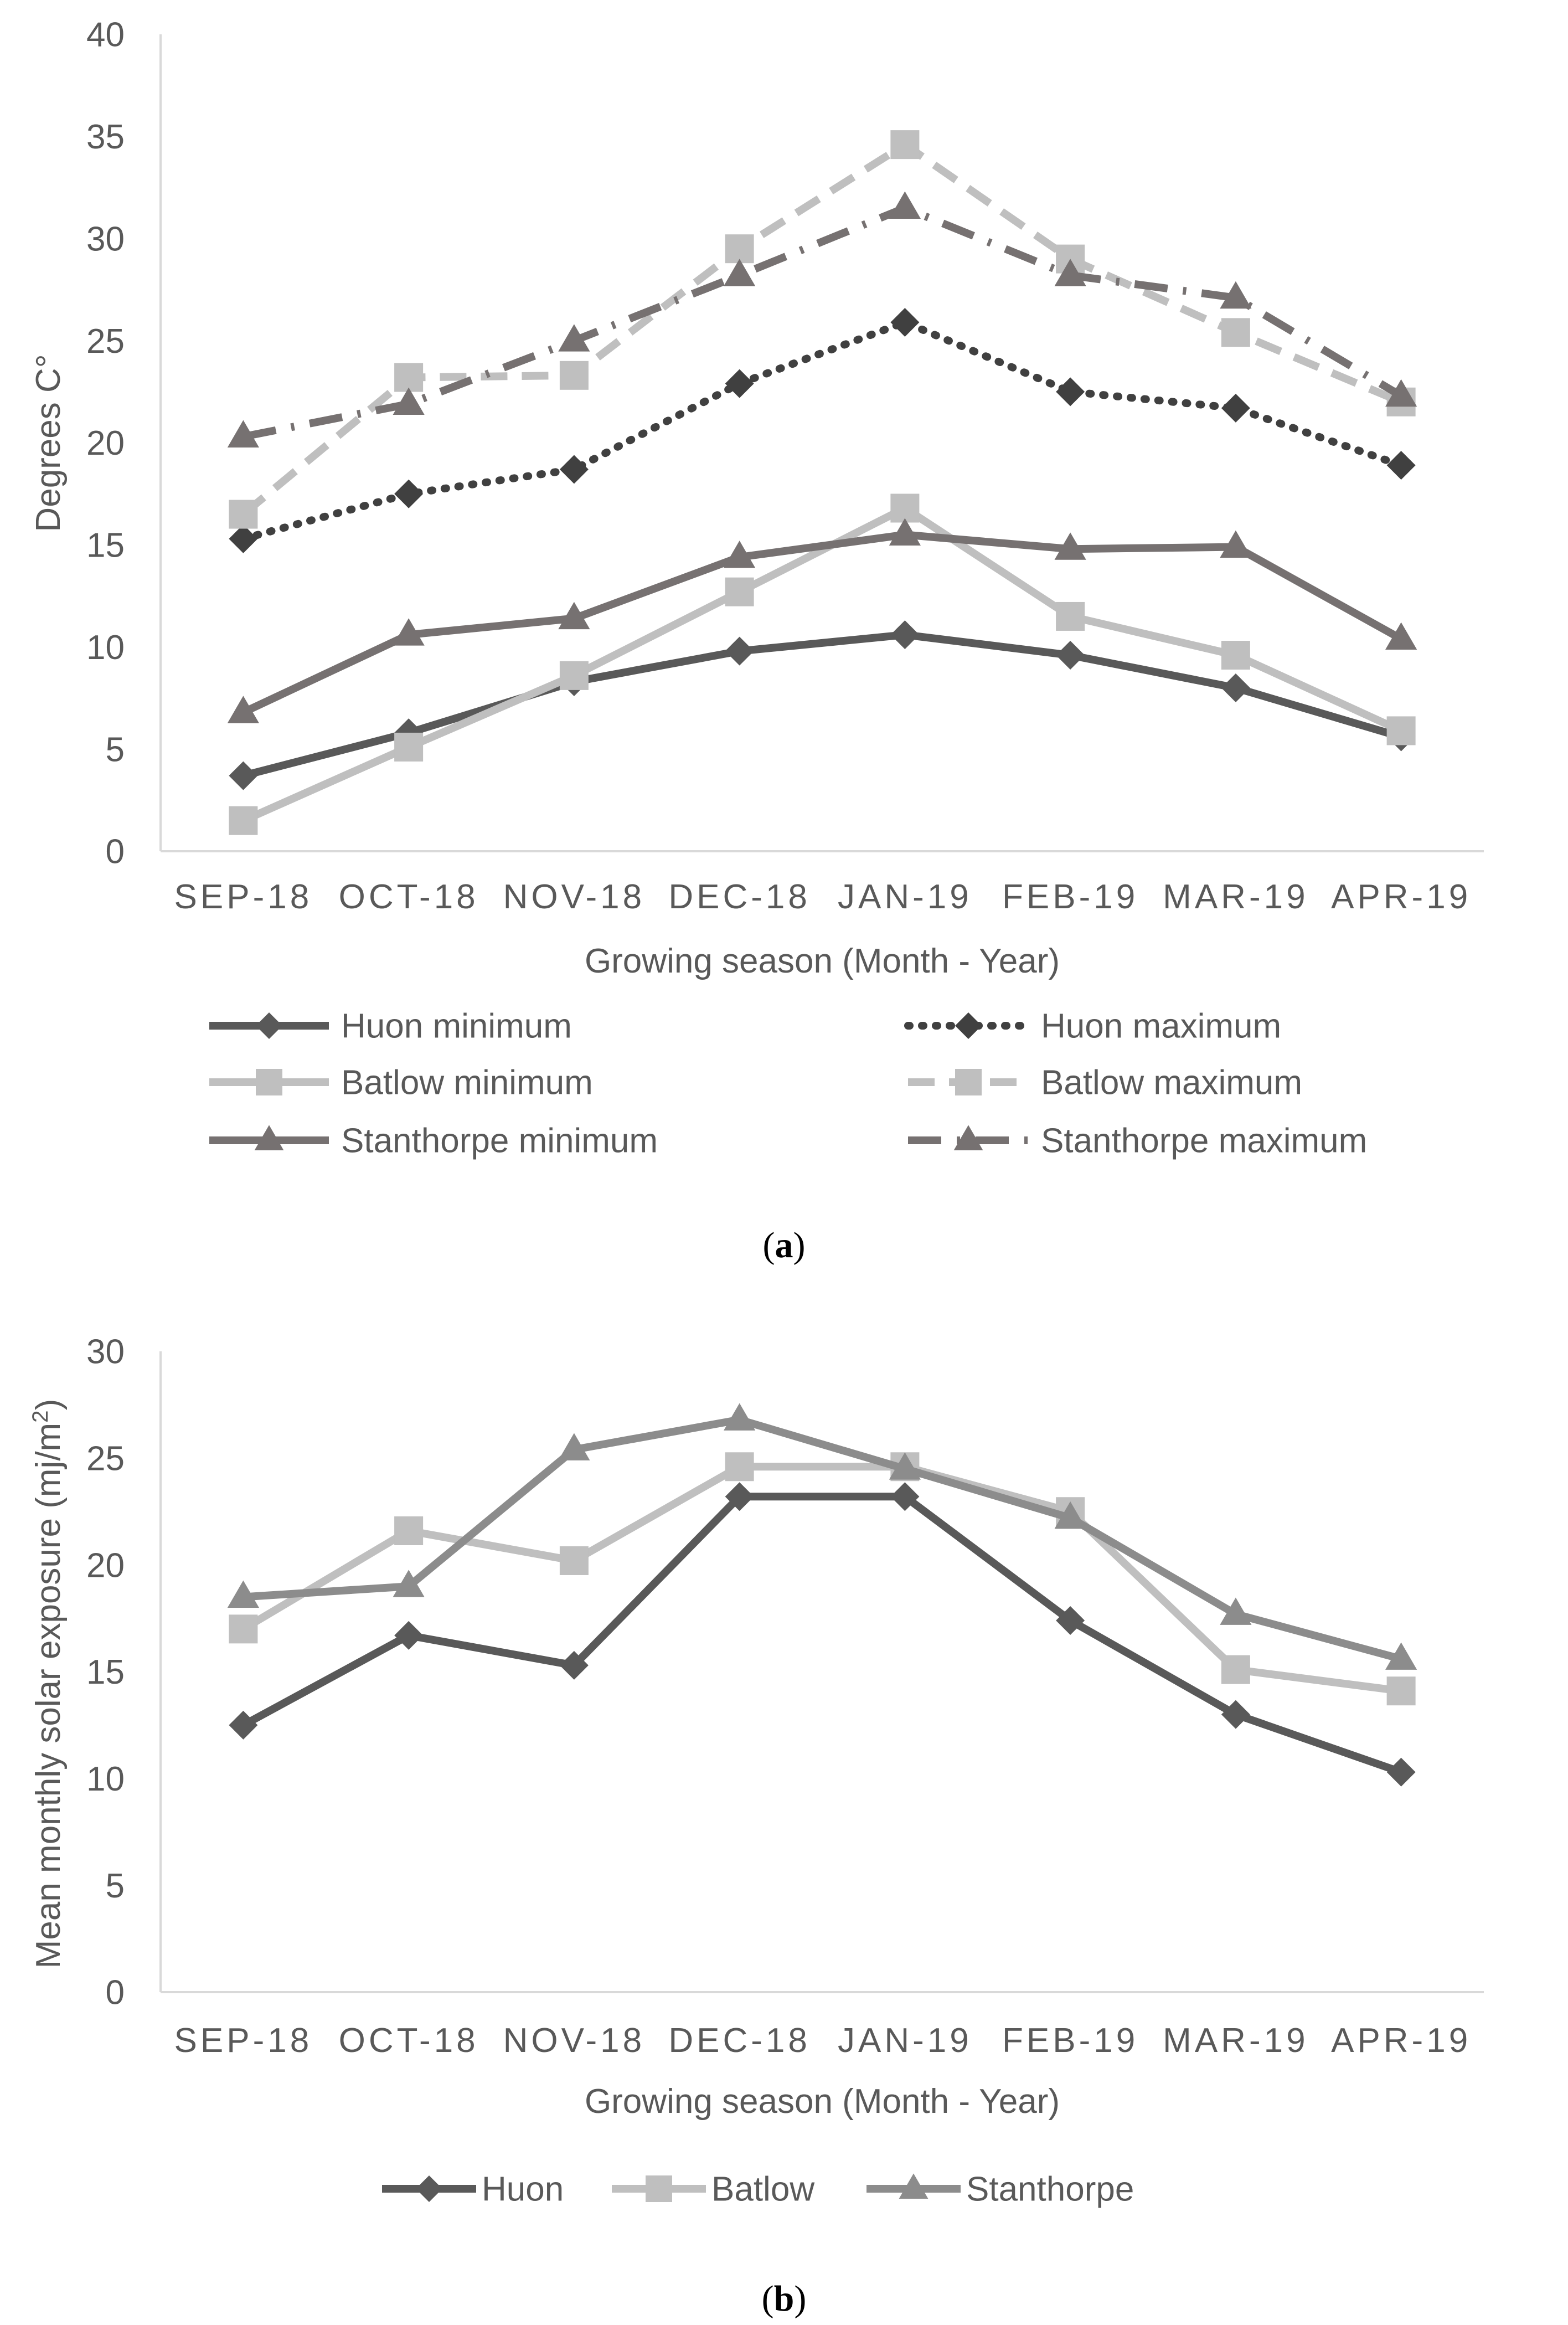 Image resolution: width=1568 pixels, height=2325 pixels. I want to click on x-tick-label: DEC-18, so click(739, 897).